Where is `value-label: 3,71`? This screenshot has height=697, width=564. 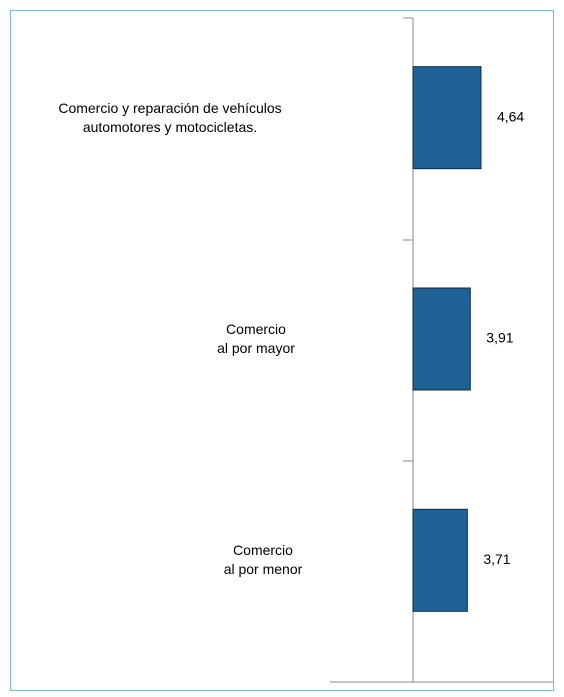
value-label: 3,71 is located at coordinates (496, 559).